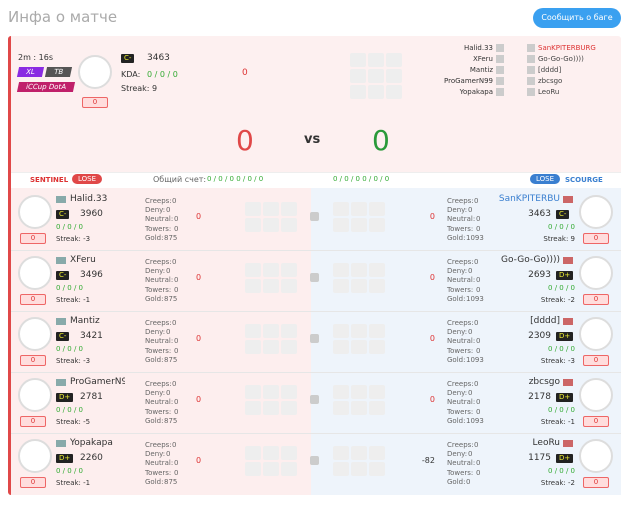  Describe the element at coordinates (545, 321) in the screenshot. I see `player-name: [dddd]` at that location.